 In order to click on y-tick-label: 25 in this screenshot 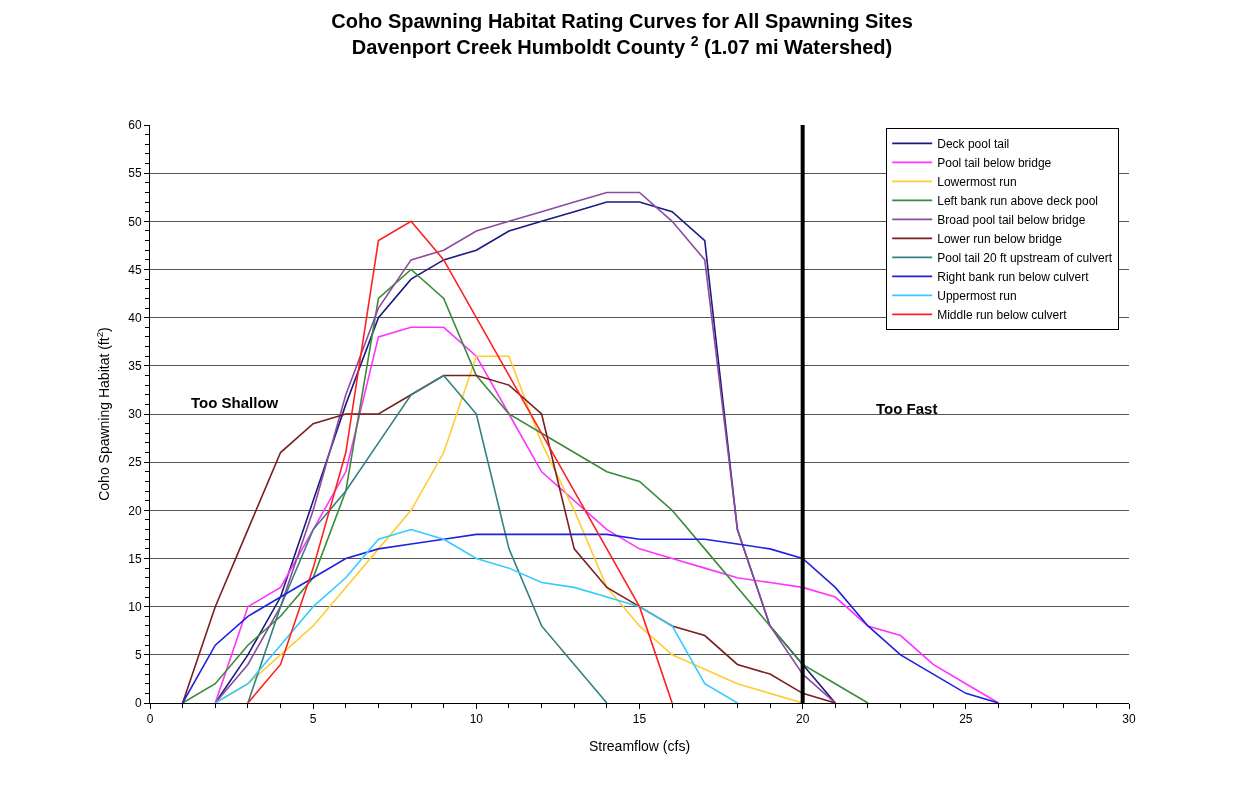, I will do `click(135, 462)`.